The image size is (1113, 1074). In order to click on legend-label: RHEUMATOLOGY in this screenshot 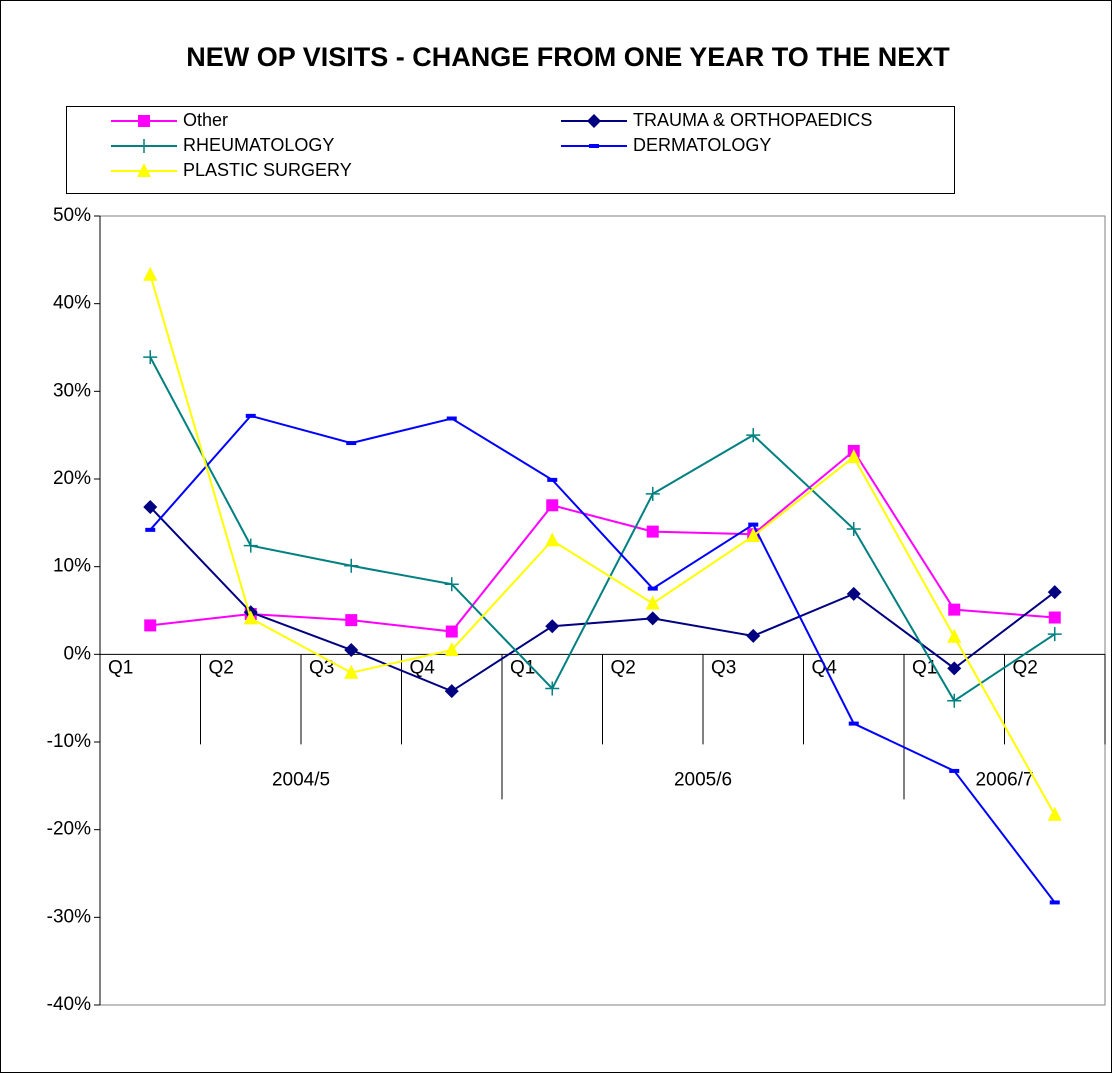, I will do `click(258, 145)`.